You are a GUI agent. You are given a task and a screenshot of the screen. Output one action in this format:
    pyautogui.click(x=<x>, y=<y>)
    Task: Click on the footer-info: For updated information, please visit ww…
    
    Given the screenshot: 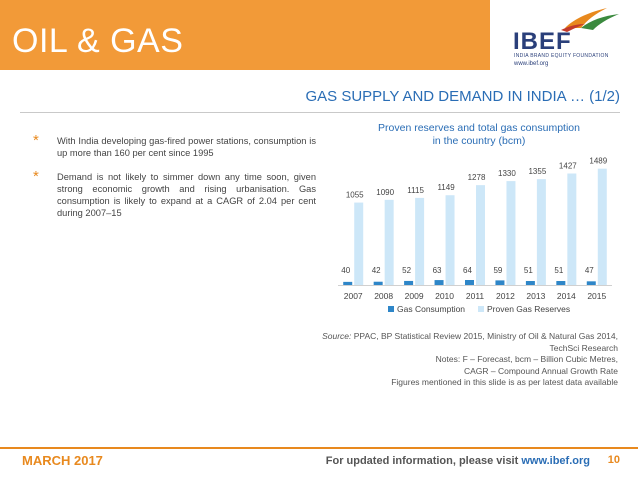 What is the action you would take?
    pyautogui.click(x=458, y=461)
    